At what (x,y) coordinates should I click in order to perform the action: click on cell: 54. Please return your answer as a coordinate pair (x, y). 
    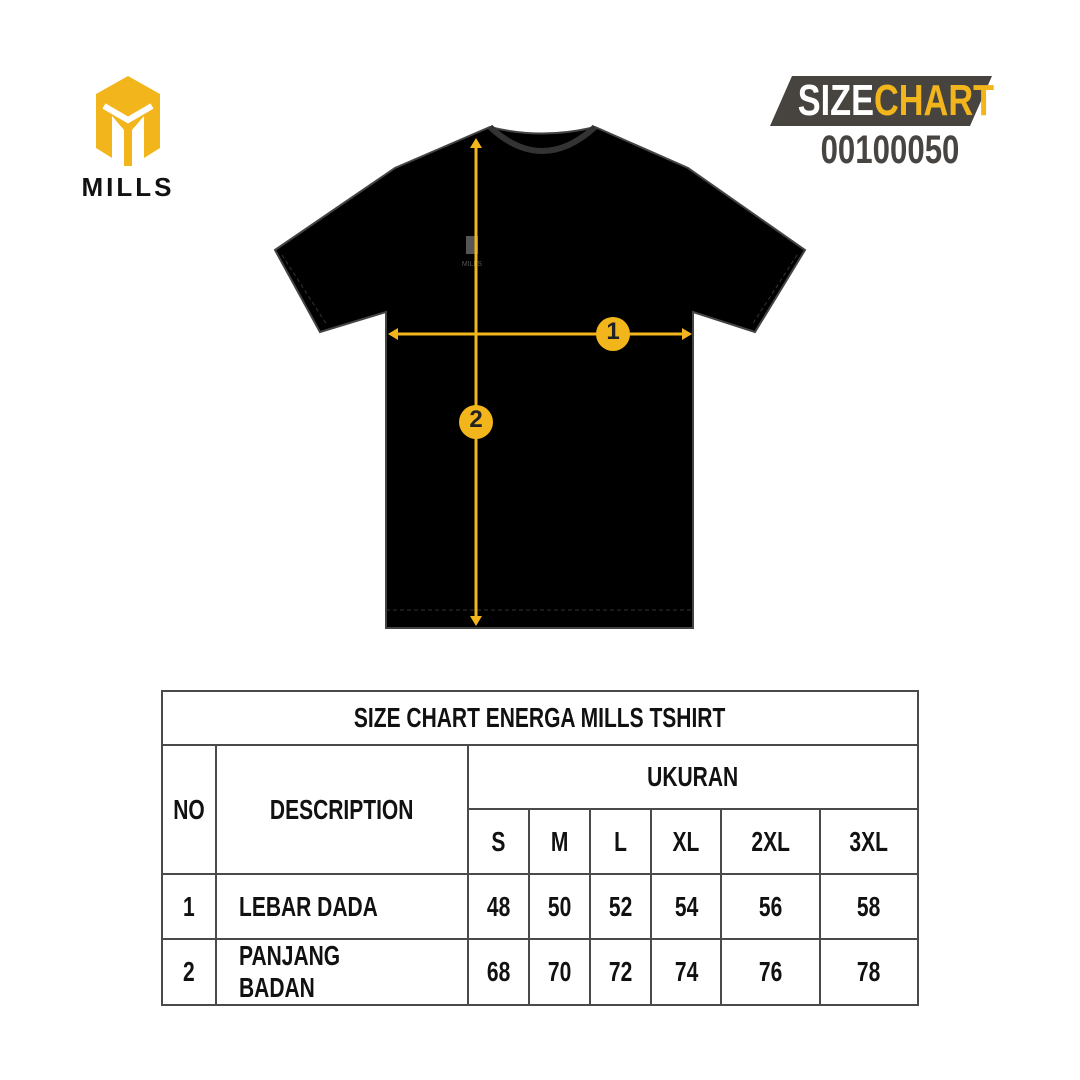
    Looking at the image, I should click on (686, 906).